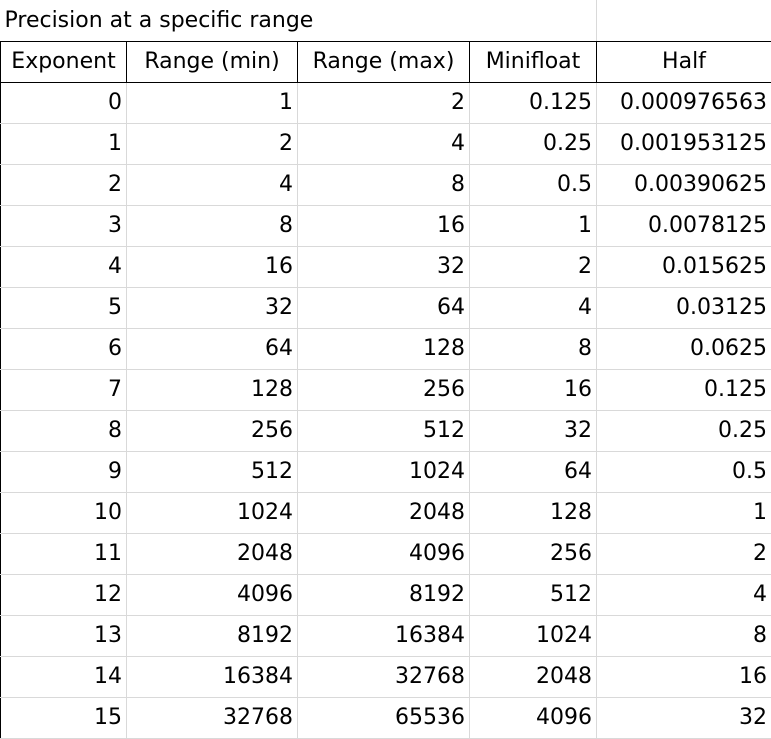  What do you see at coordinates (212, 267) in the screenshot?
I see `range-min-cell: 16` at bounding box center [212, 267].